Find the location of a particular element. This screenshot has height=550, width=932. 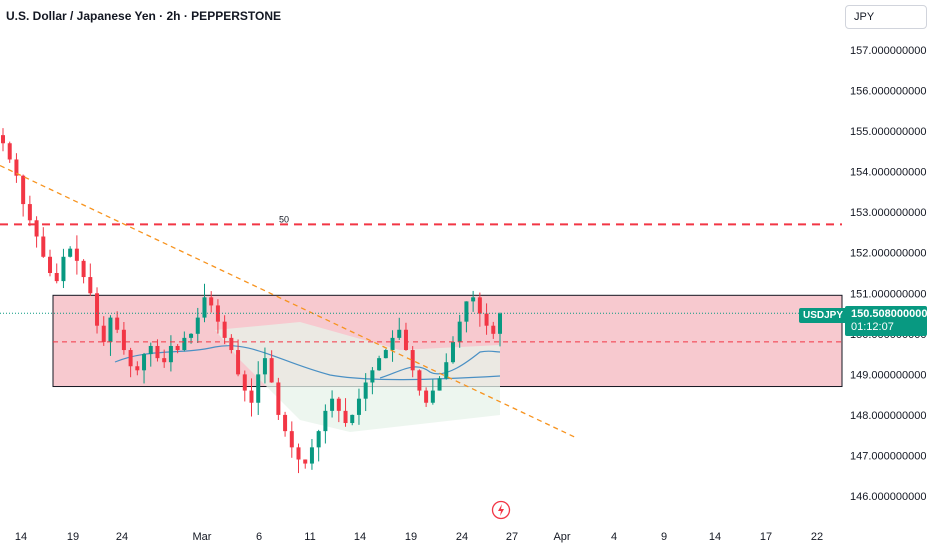

y-tick-label: 146.000000000 is located at coordinates (888, 497).